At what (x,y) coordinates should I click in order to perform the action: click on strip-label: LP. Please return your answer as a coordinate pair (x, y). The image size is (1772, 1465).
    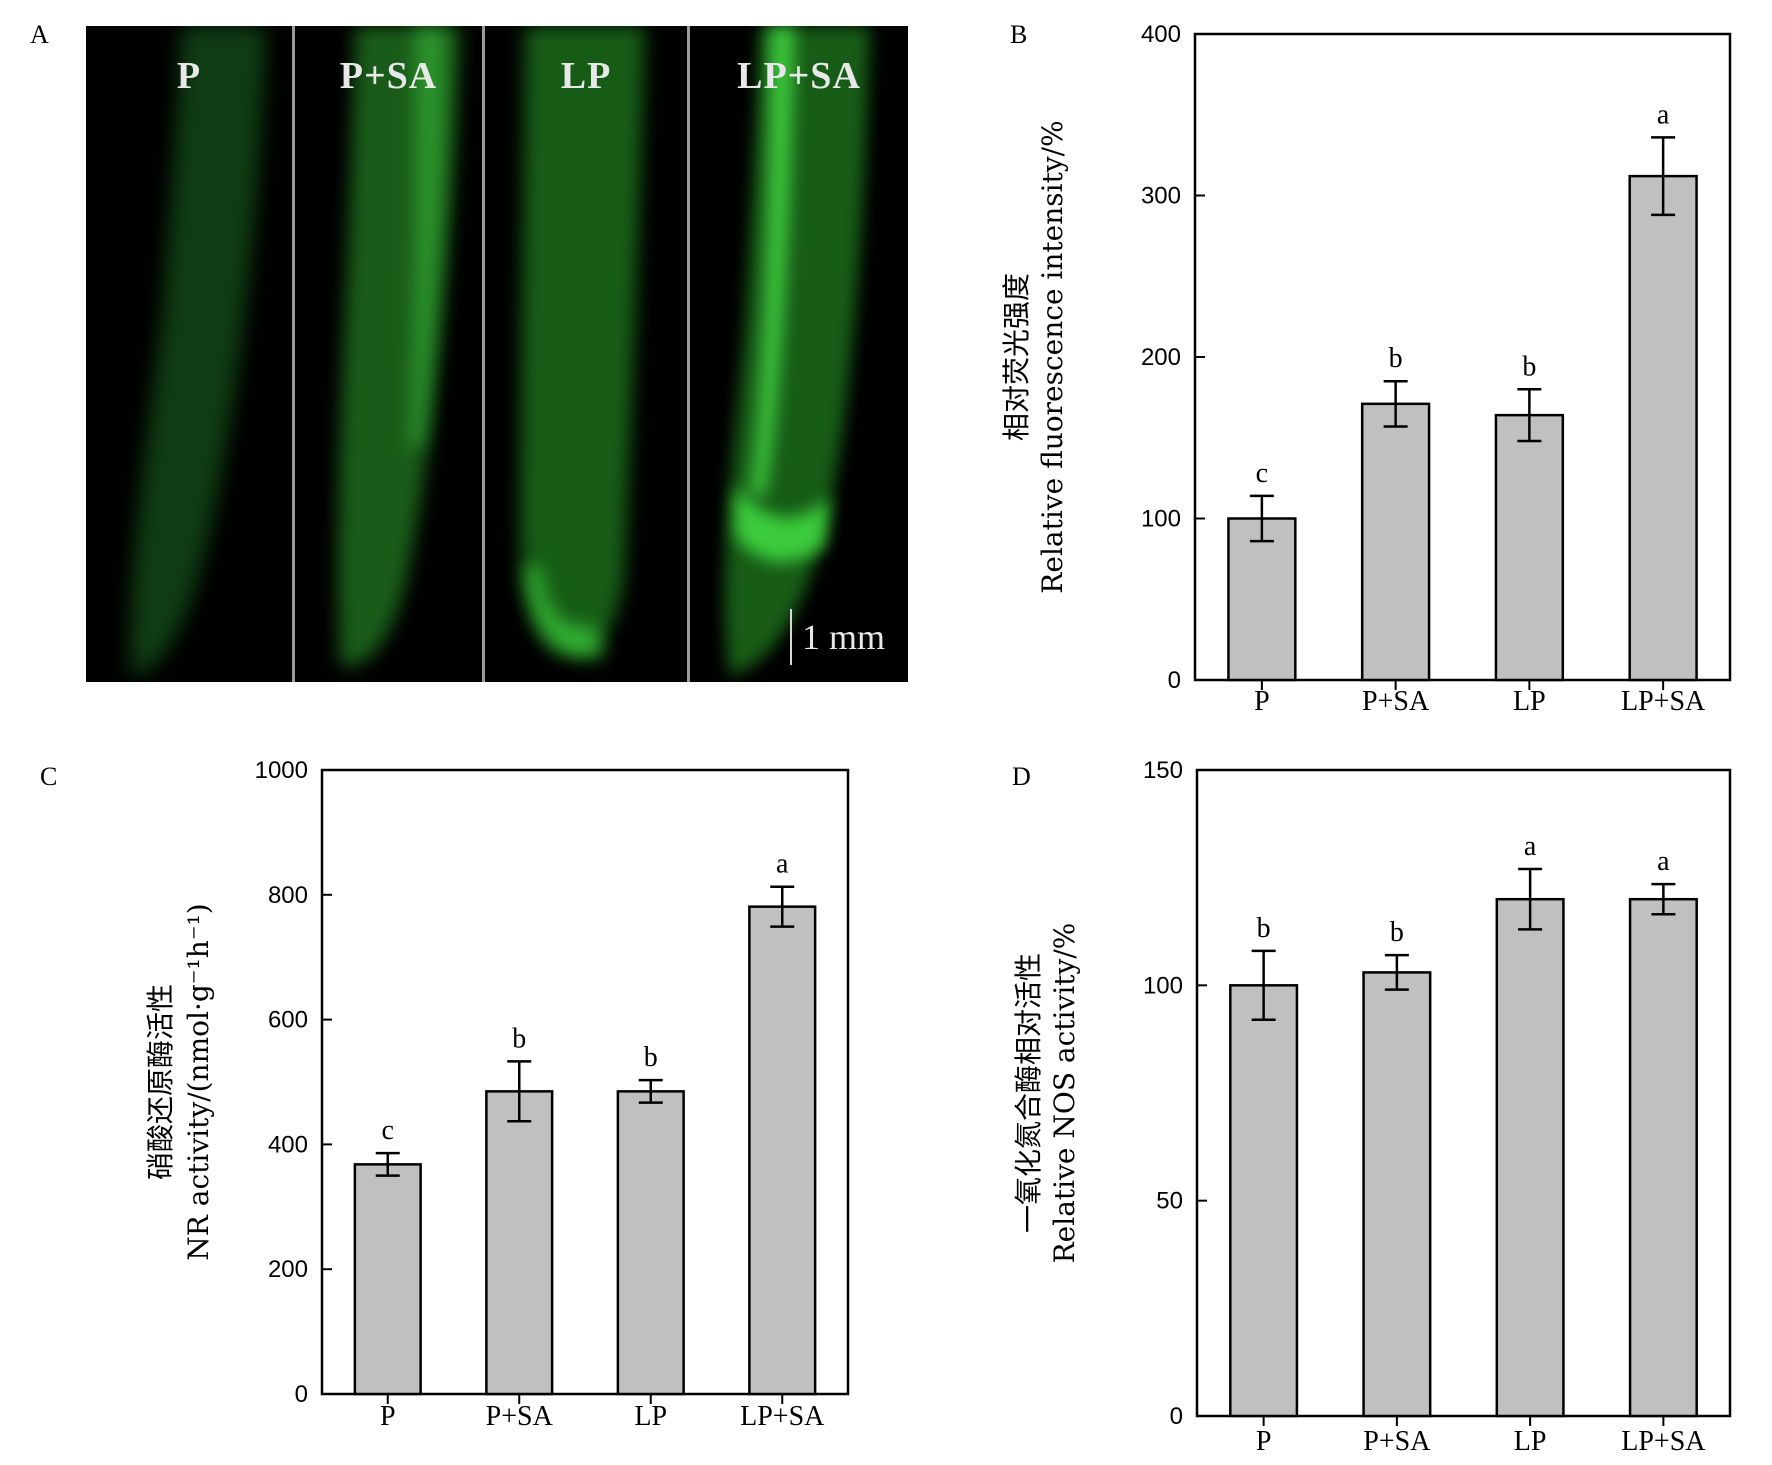
    Looking at the image, I should click on (586, 76).